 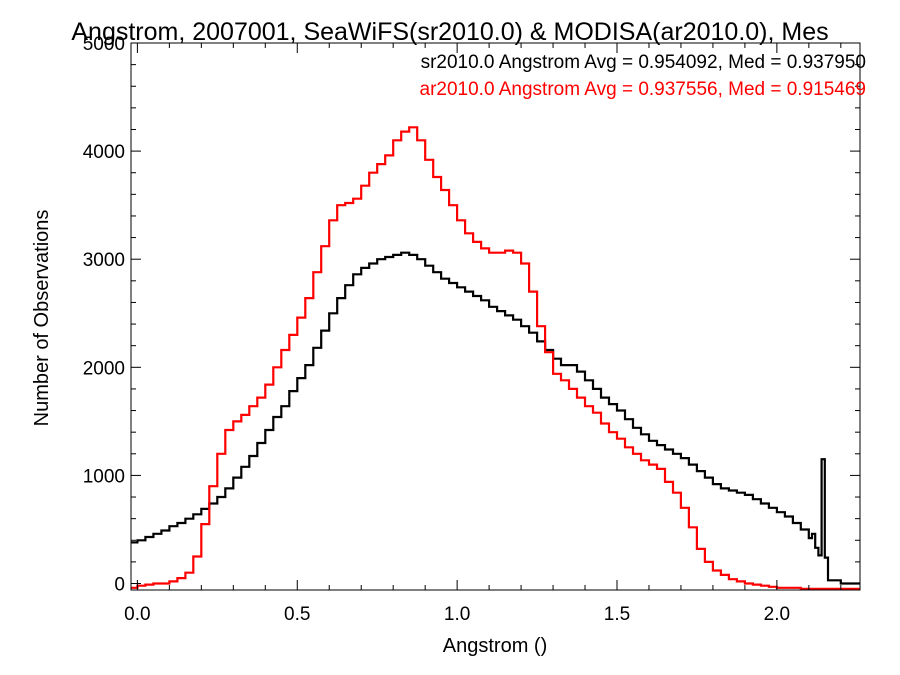 I want to click on x-tick-label: 0.0, so click(x=137, y=614).